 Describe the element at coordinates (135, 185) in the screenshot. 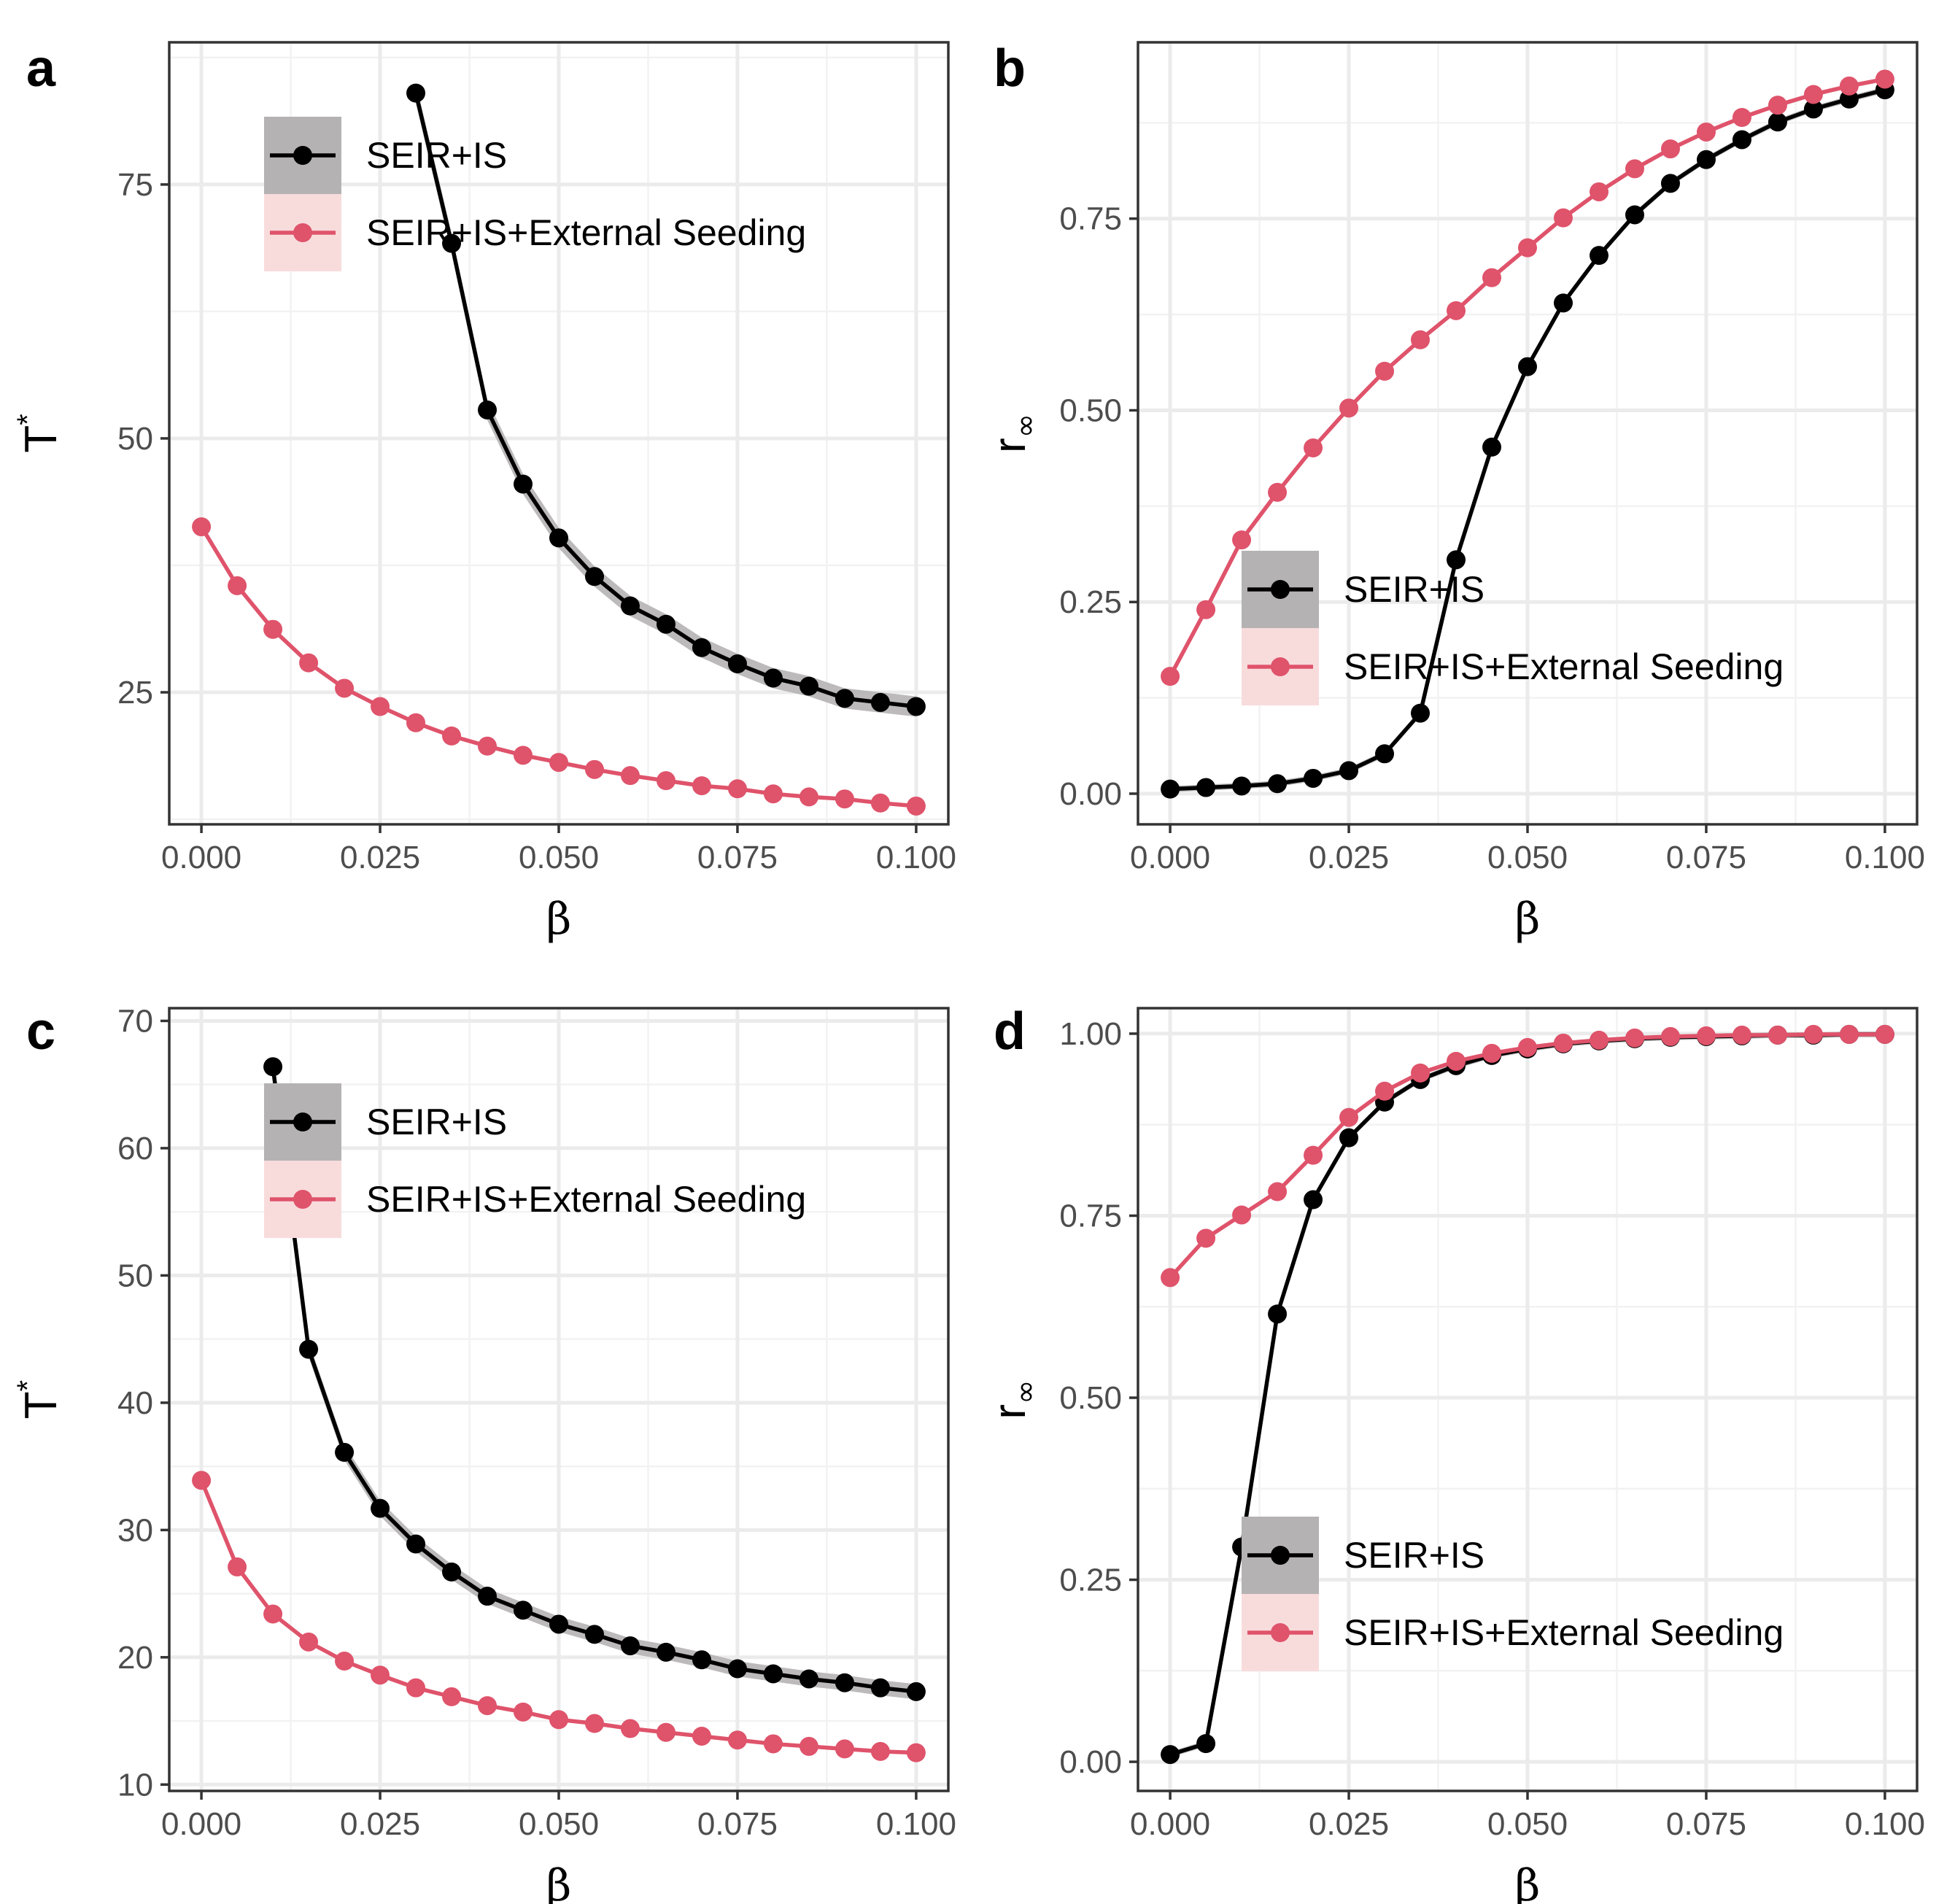

I see `panel-a-ytick-label: 75` at that location.